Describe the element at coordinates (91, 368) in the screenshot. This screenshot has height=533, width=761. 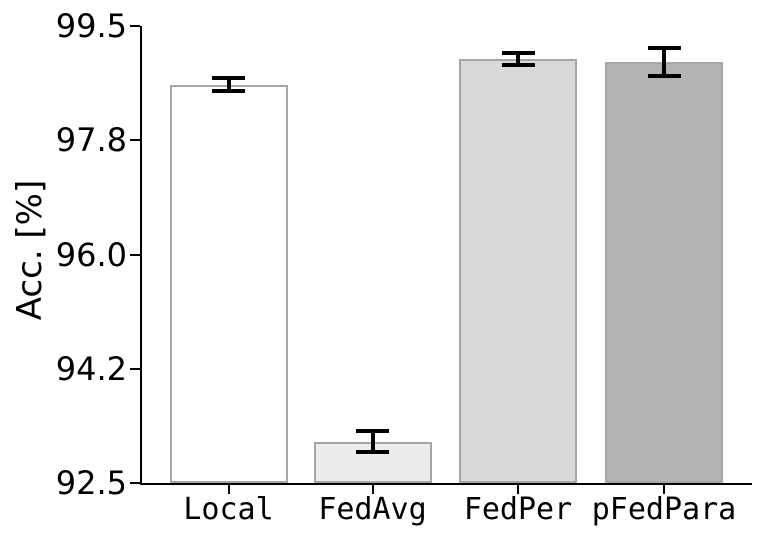
I see `y-tick-label: 94.2` at that location.